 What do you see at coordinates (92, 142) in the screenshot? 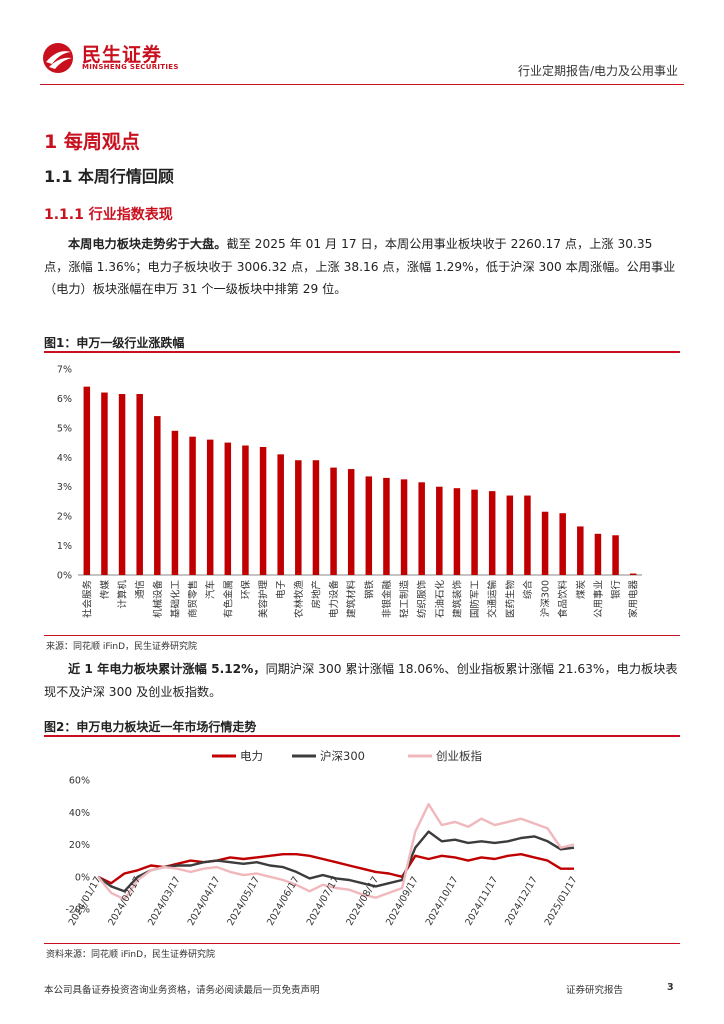
I see `section-heading: 1 每周观点` at bounding box center [92, 142].